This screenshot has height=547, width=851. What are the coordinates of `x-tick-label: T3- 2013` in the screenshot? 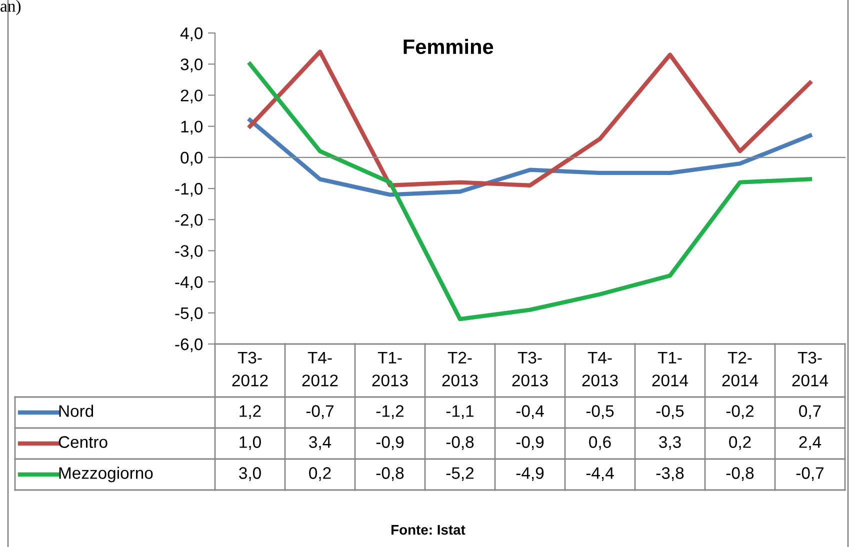 It's located at (530, 369).